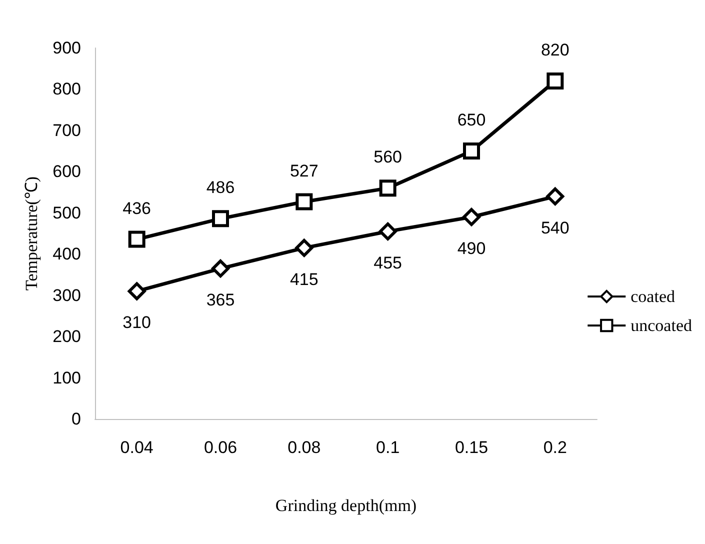 Image resolution: width=705 pixels, height=544 pixels. Describe the element at coordinates (304, 279) in the screenshot. I see `data-label: 415` at that location.